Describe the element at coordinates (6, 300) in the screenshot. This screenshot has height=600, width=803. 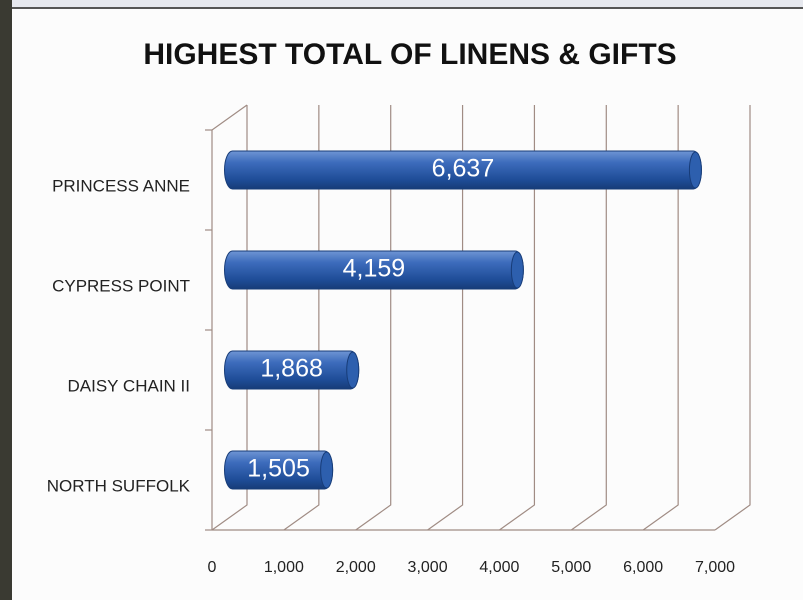
I see `left-edge` at that location.